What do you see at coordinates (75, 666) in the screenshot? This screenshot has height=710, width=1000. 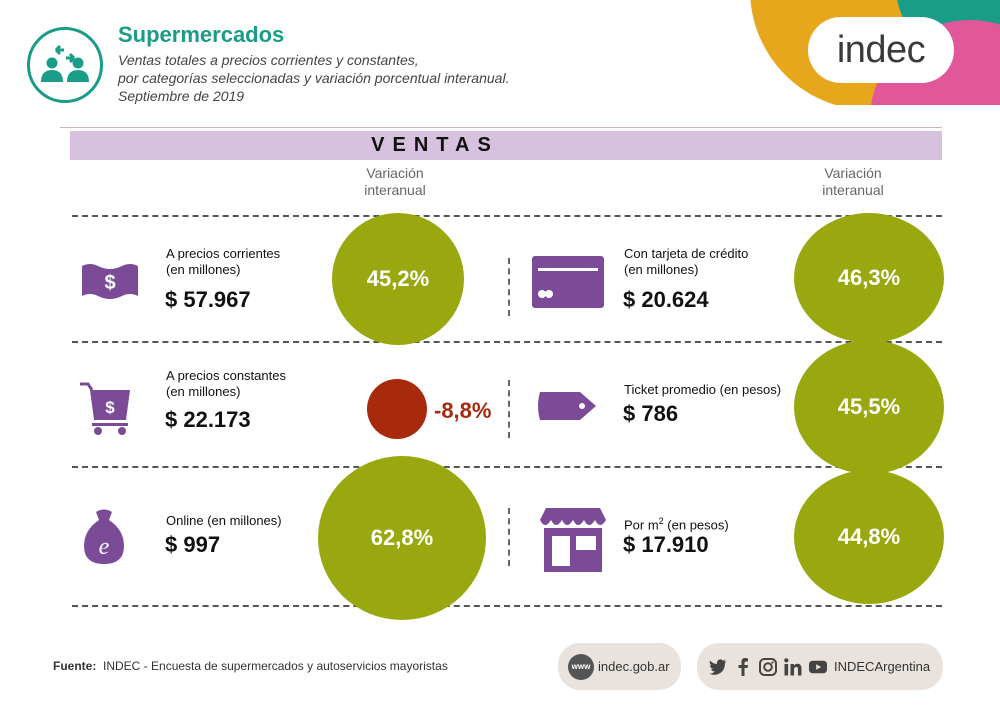 I see `source-label: Fuente:` at bounding box center [75, 666].